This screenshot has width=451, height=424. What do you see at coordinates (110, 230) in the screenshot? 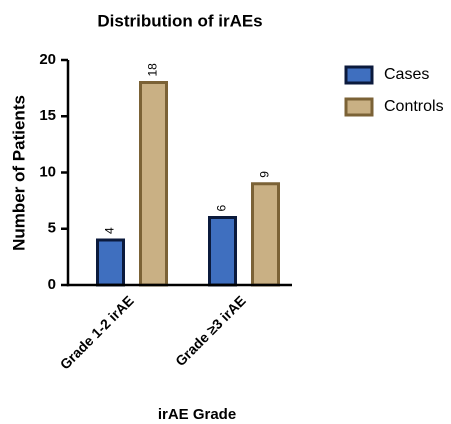
I see `data-label: 4` at bounding box center [110, 230].